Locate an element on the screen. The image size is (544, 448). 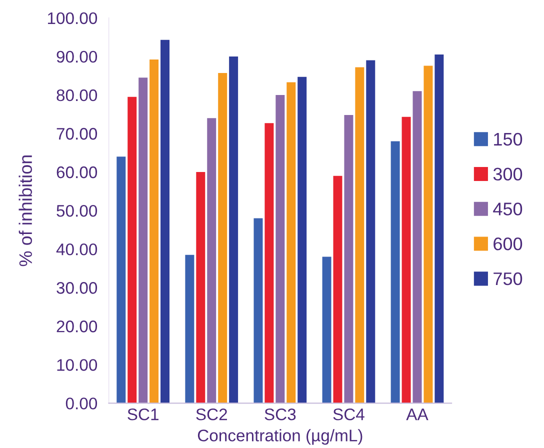
legend-label: 600 is located at coordinates (508, 244).